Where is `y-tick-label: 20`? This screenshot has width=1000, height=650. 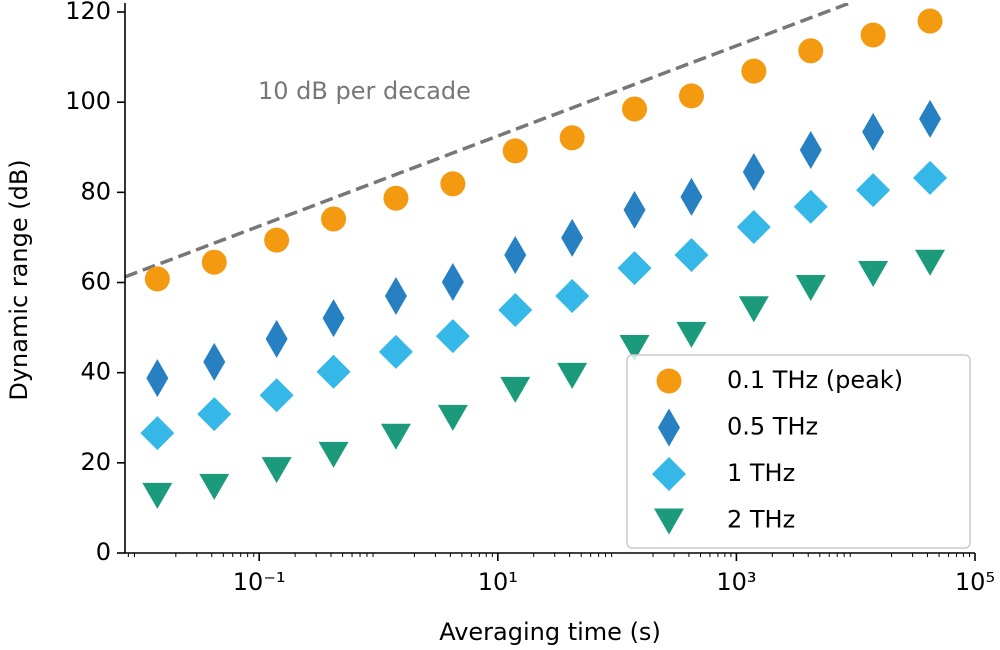
y-tick-label: 20 is located at coordinates (95, 462).